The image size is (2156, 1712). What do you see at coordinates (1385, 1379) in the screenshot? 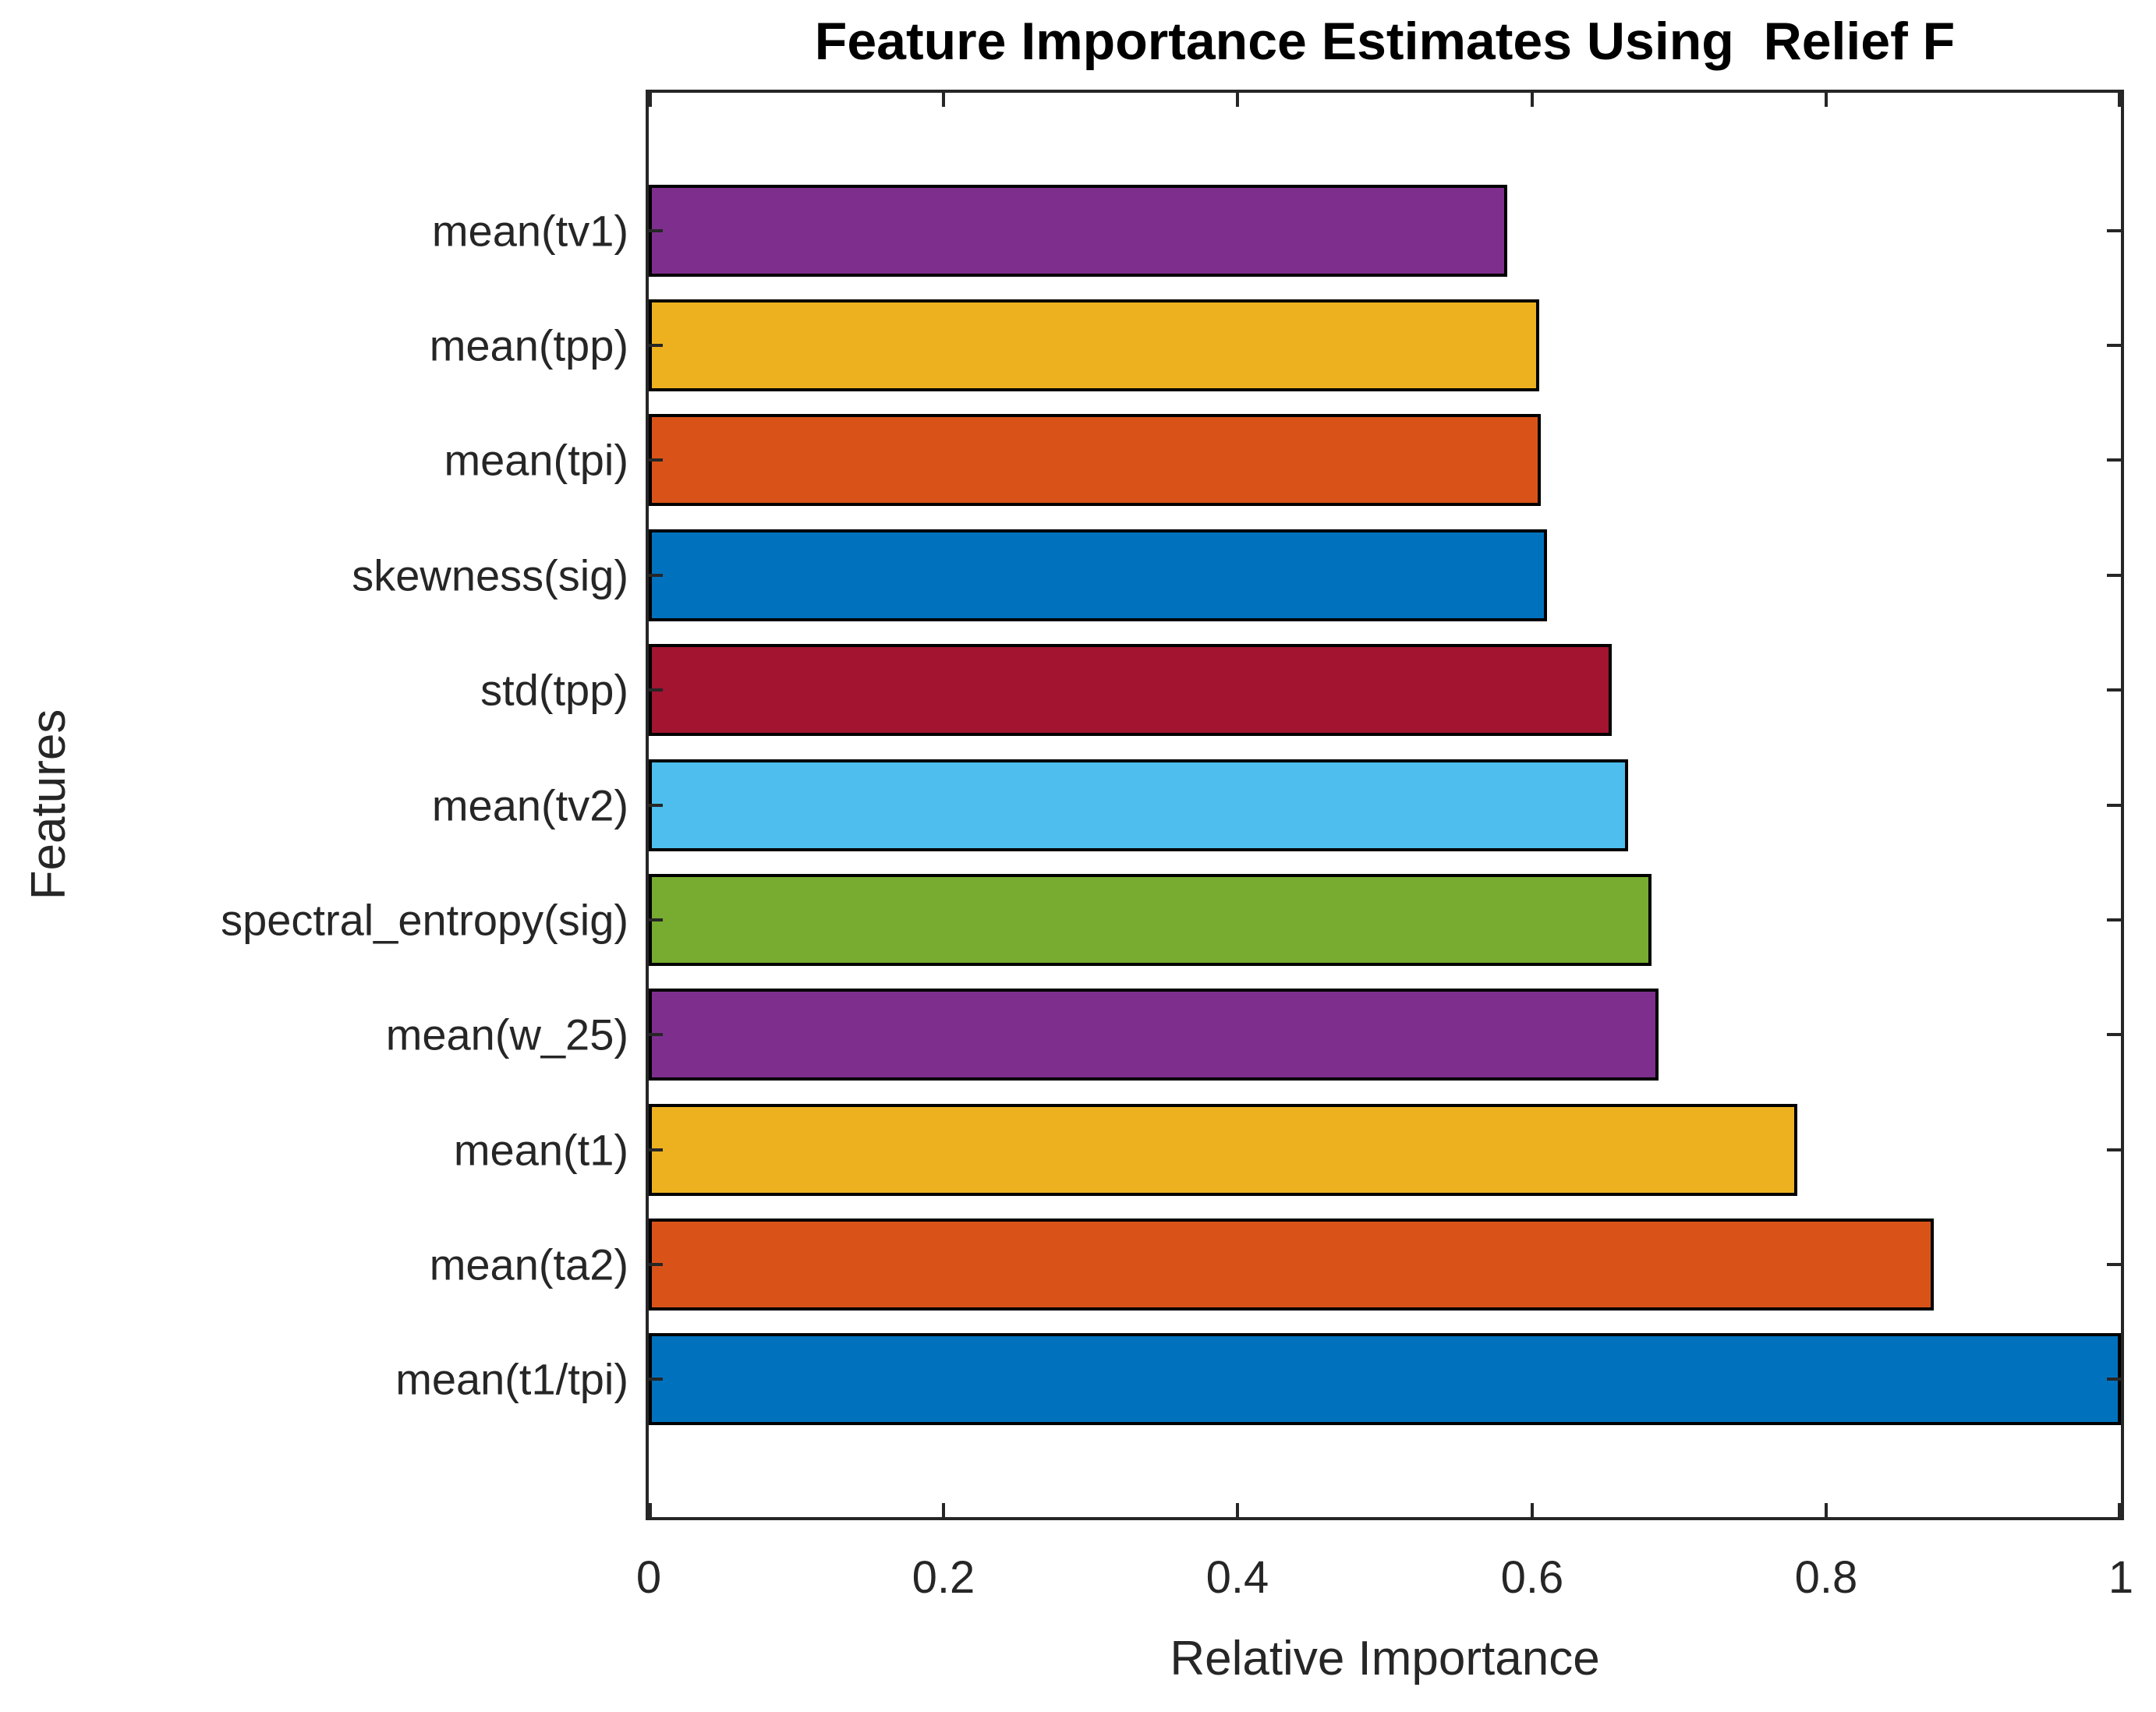
I see `bar-mean-t1-tpi` at bounding box center [1385, 1379].